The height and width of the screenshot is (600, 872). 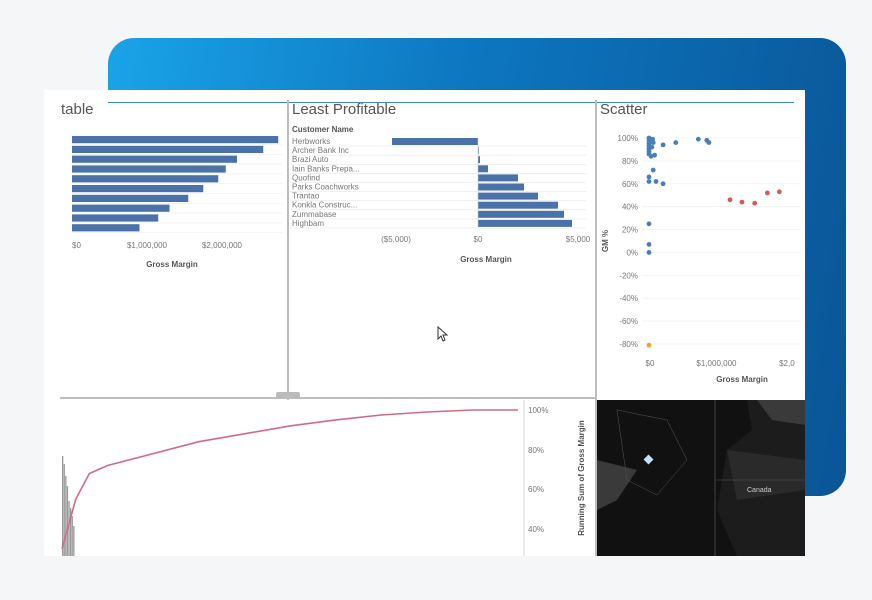 I want to click on map-location-marker, so click(x=648, y=459).